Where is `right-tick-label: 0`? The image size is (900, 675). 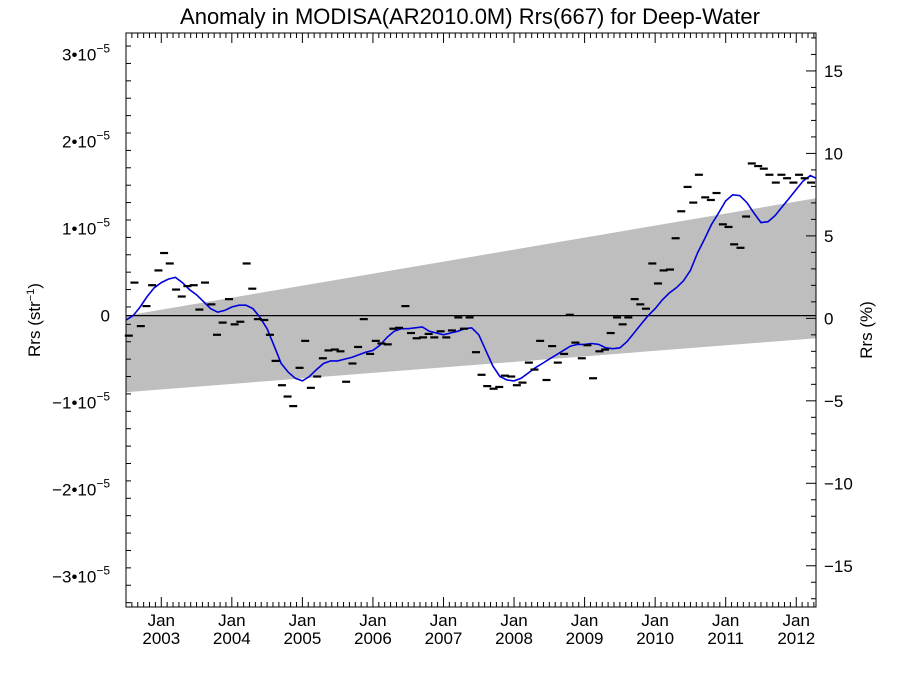 right-tick-label: 0 is located at coordinates (828, 318).